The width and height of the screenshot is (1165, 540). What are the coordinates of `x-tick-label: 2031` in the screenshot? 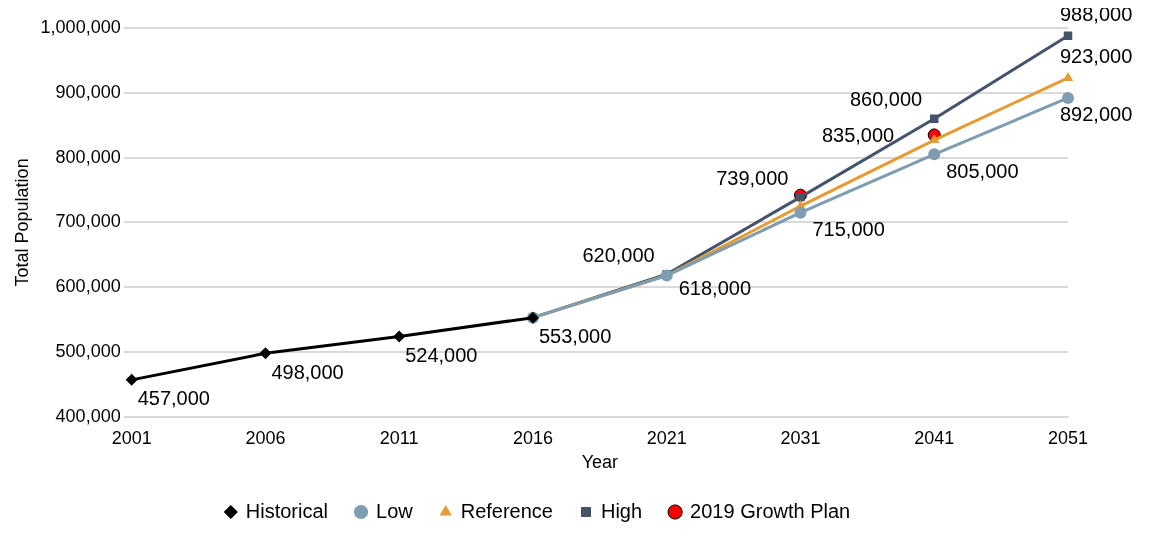 It's located at (800, 437).